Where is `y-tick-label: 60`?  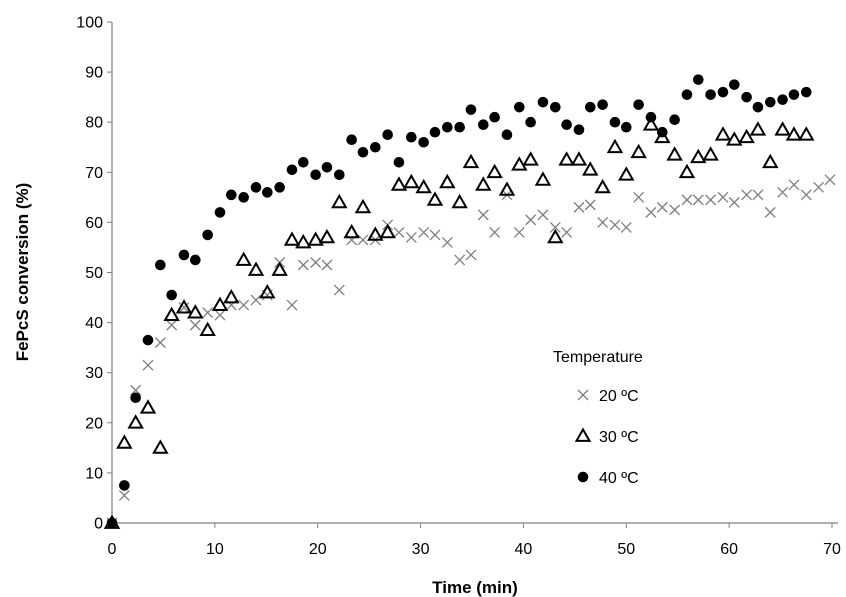 y-tick-label: 60 is located at coordinates (94, 223).